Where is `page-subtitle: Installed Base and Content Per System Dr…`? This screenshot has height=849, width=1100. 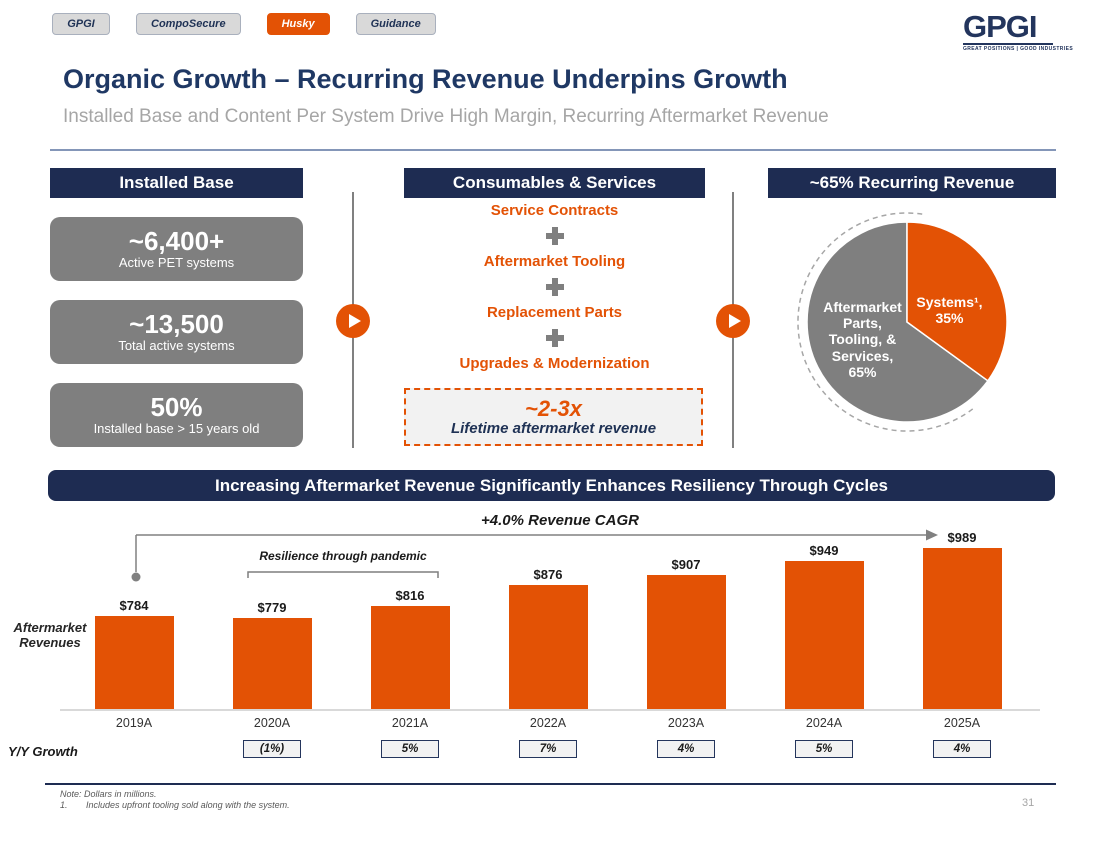 page-subtitle: Installed Base and Content Per System Dr… is located at coordinates (446, 116).